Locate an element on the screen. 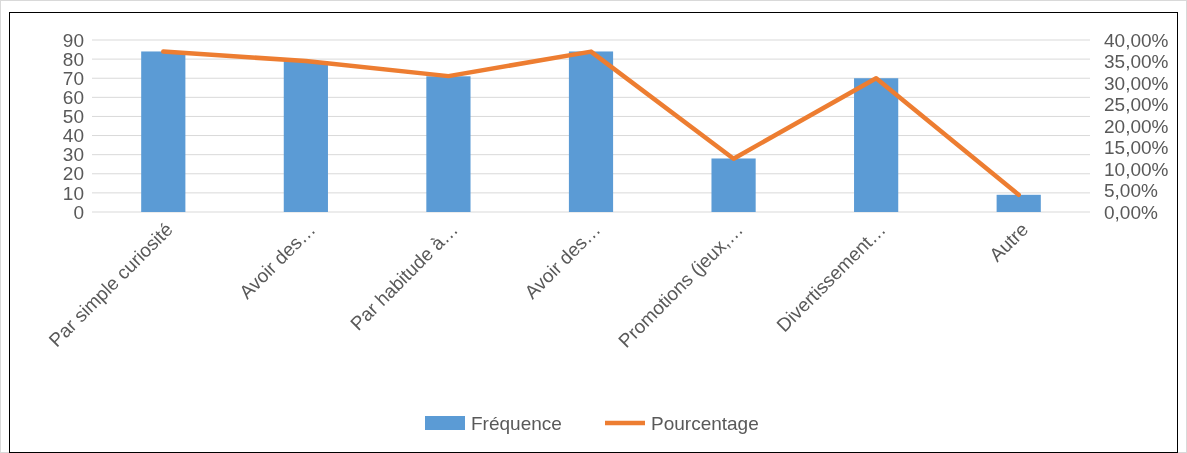 The width and height of the screenshot is (1187, 453). legend-label: Fréquence is located at coordinates (516, 423).